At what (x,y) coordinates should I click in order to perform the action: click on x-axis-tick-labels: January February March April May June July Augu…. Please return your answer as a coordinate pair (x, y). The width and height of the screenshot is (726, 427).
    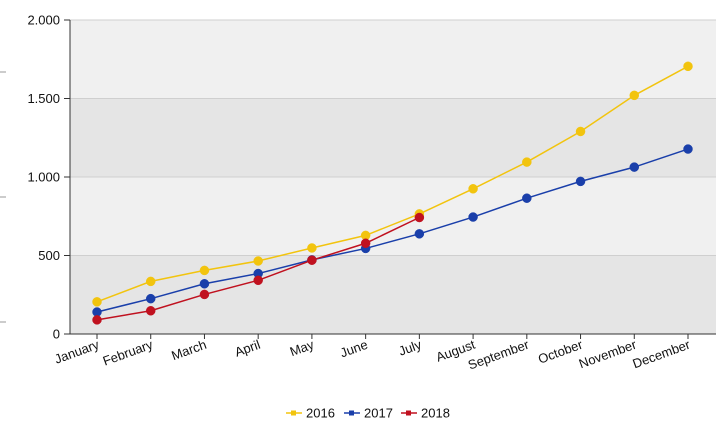
    Looking at the image, I should click on (372, 354).